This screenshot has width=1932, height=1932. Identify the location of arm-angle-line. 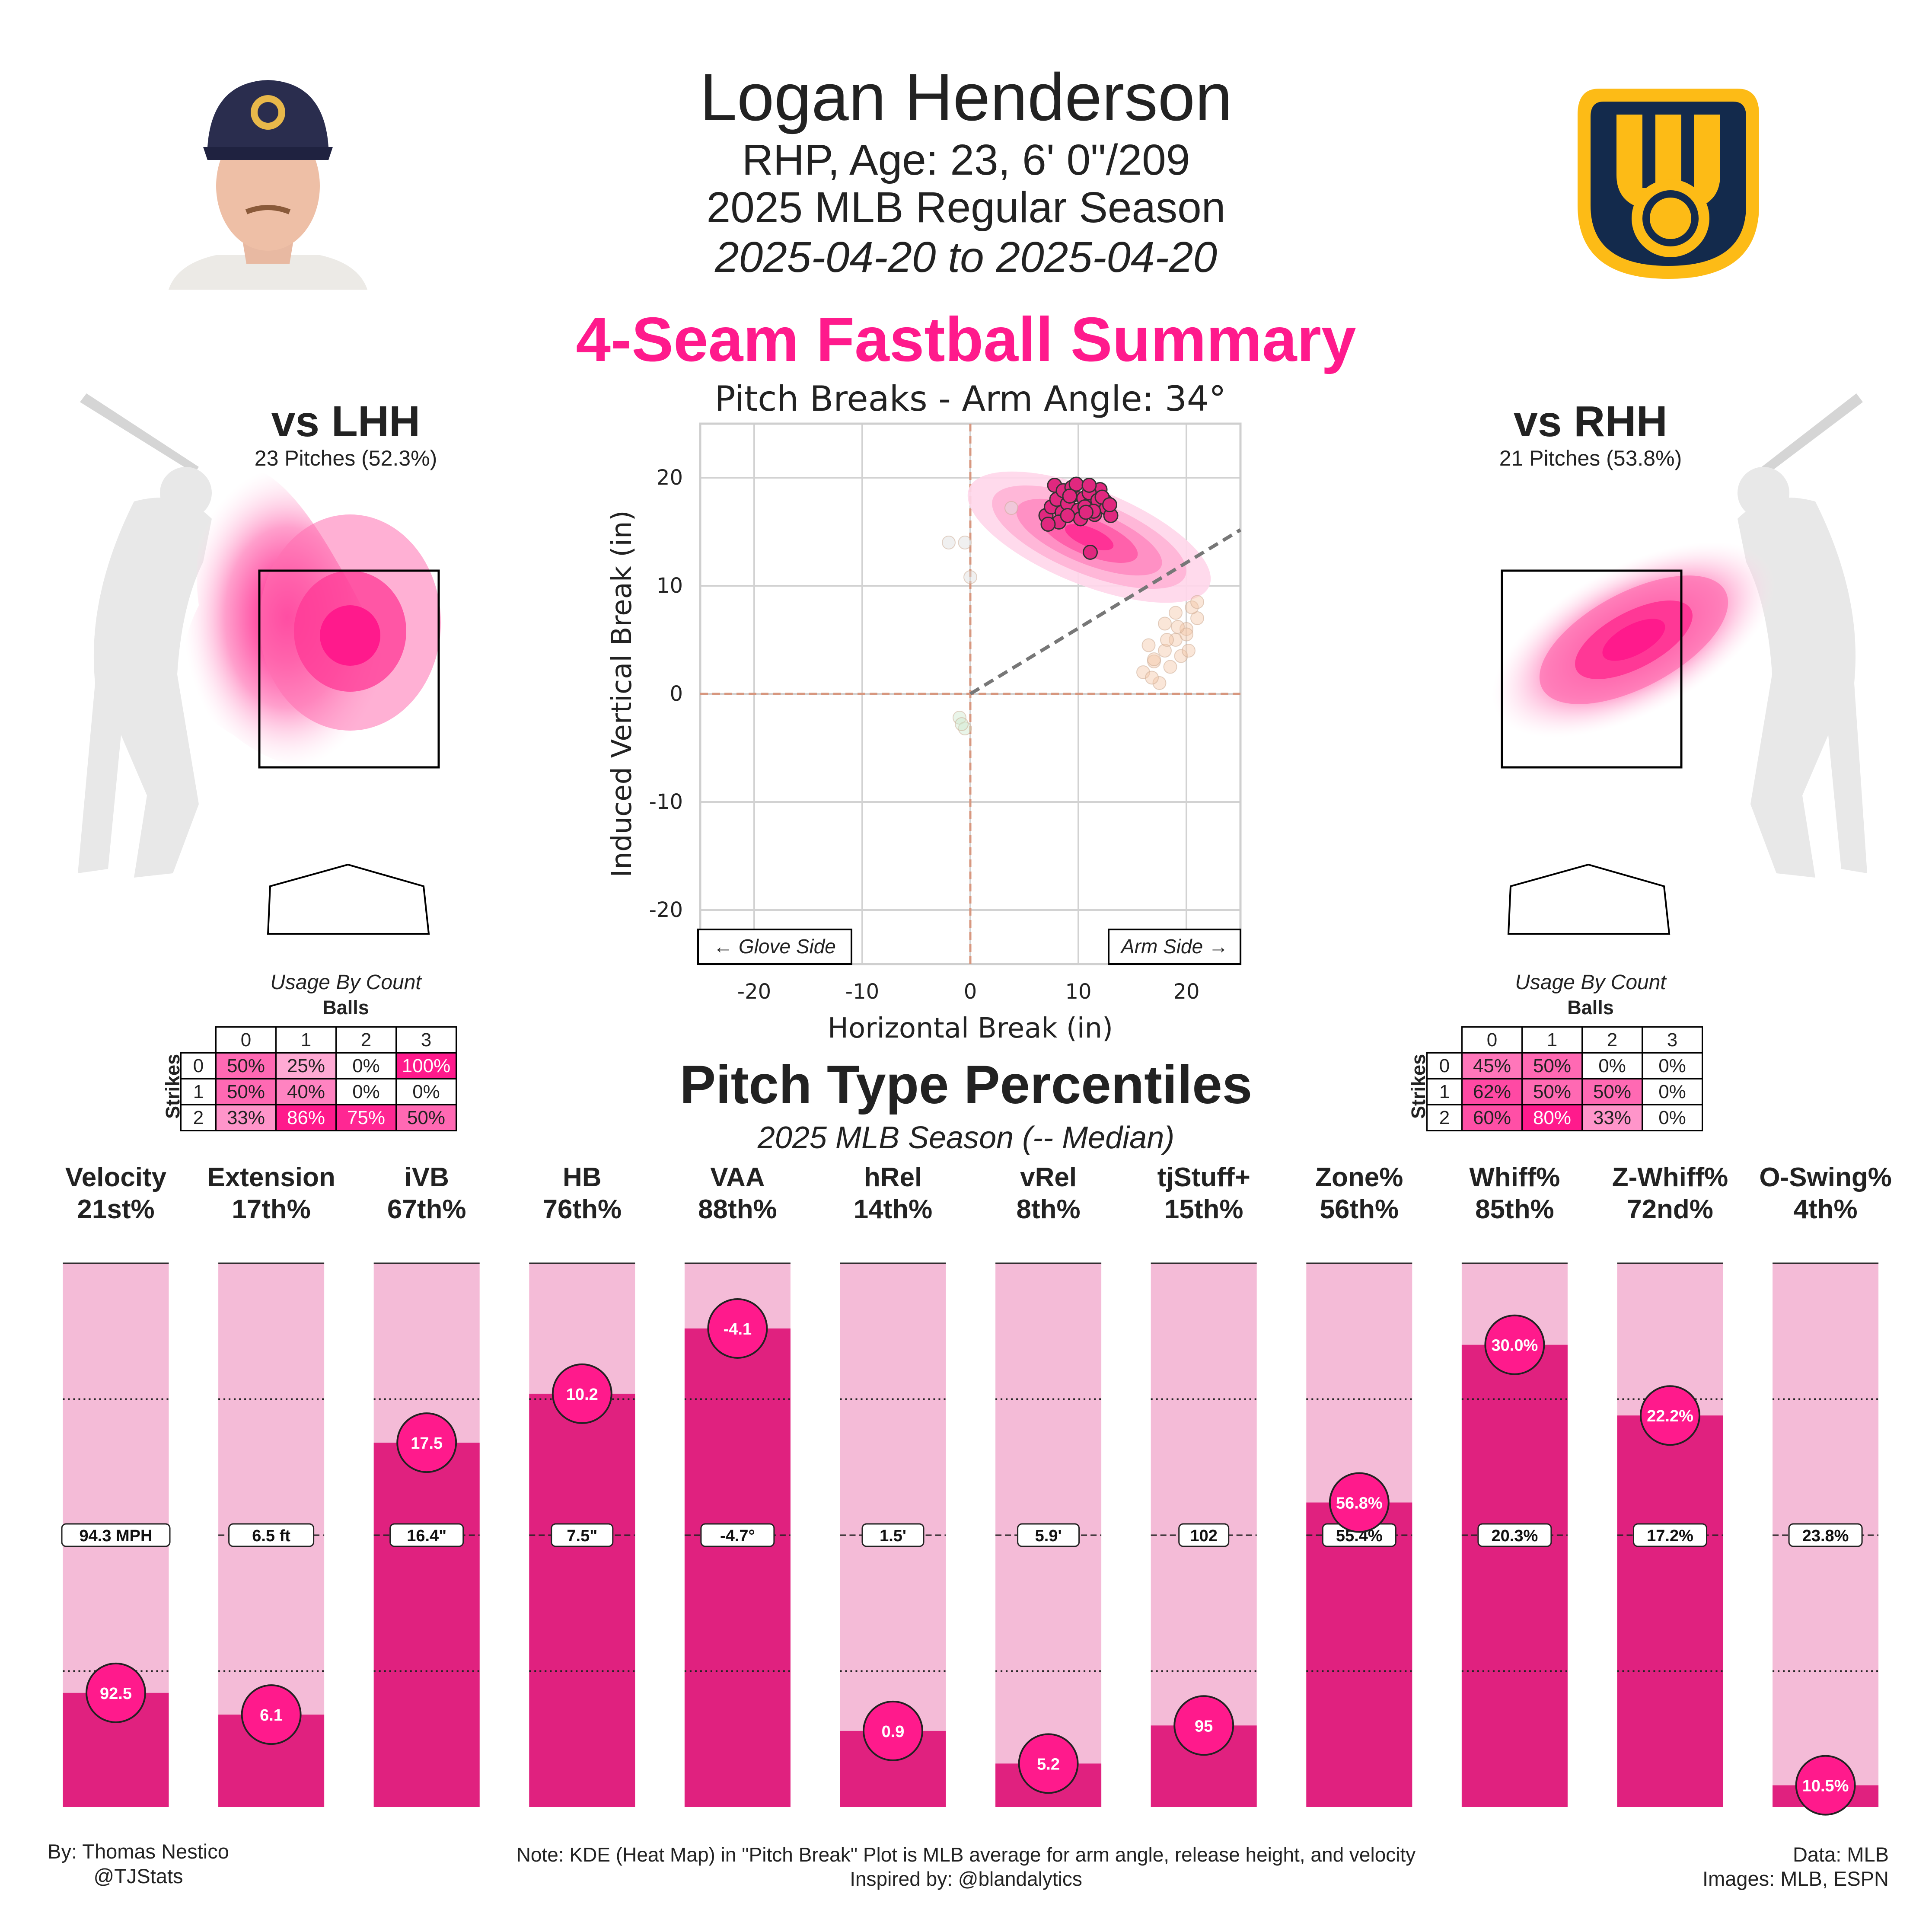
(1105, 612).